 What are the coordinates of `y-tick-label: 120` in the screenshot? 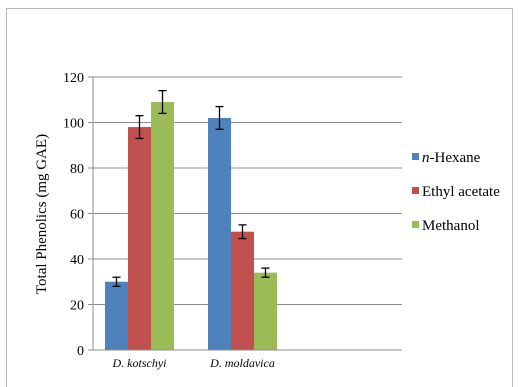 It's located at (73, 78).